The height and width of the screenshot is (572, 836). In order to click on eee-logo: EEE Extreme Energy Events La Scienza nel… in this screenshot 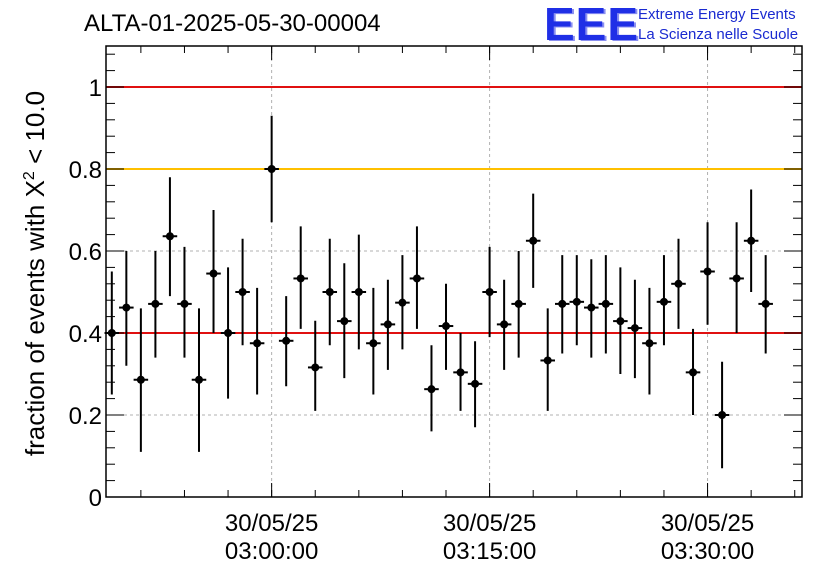, I will do `click(684, 25)`.